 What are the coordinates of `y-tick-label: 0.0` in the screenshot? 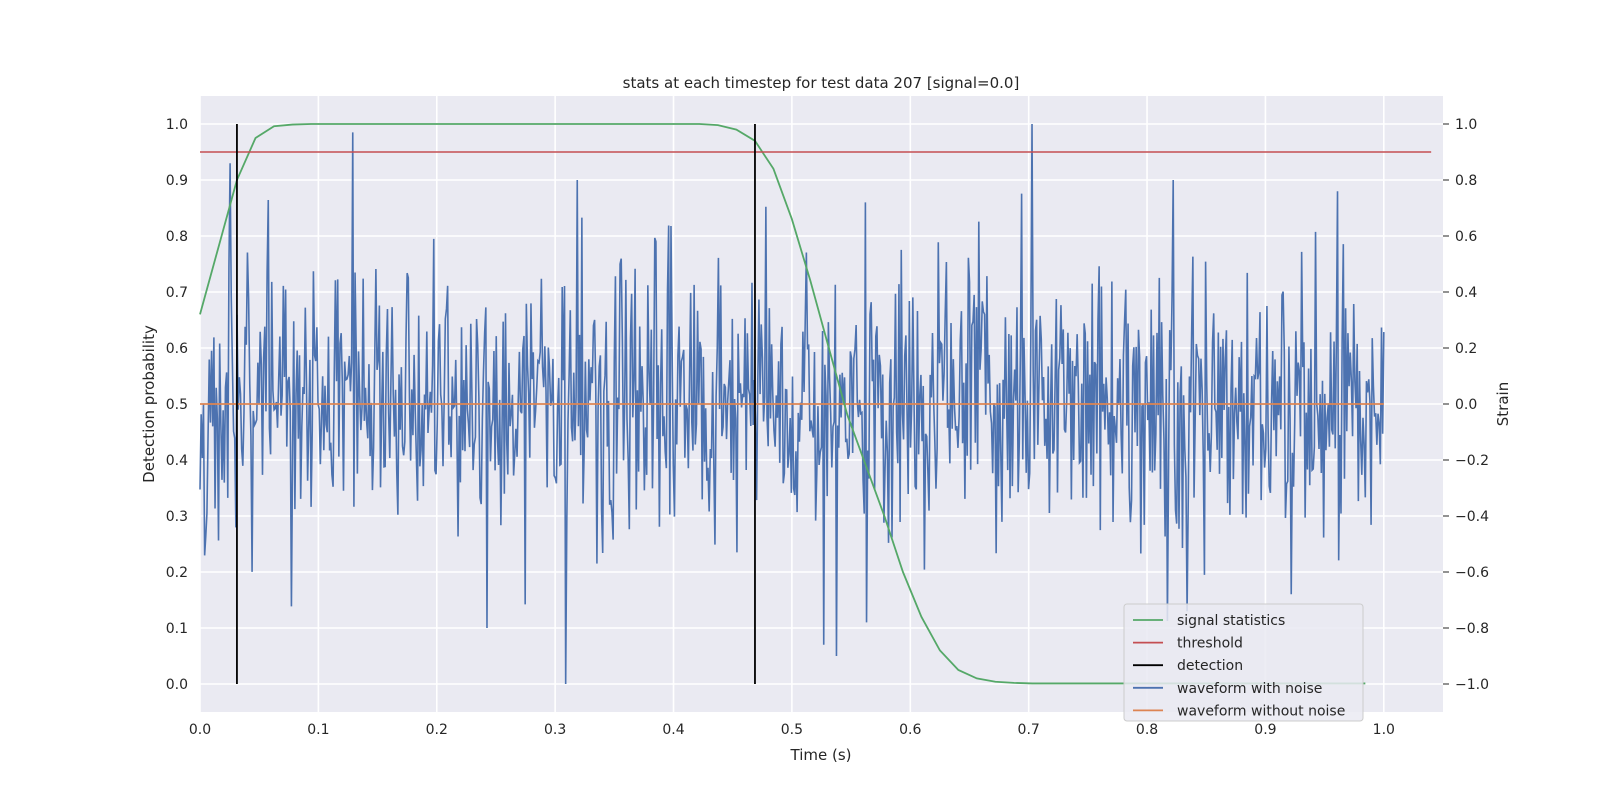 It's located at (177, 685).